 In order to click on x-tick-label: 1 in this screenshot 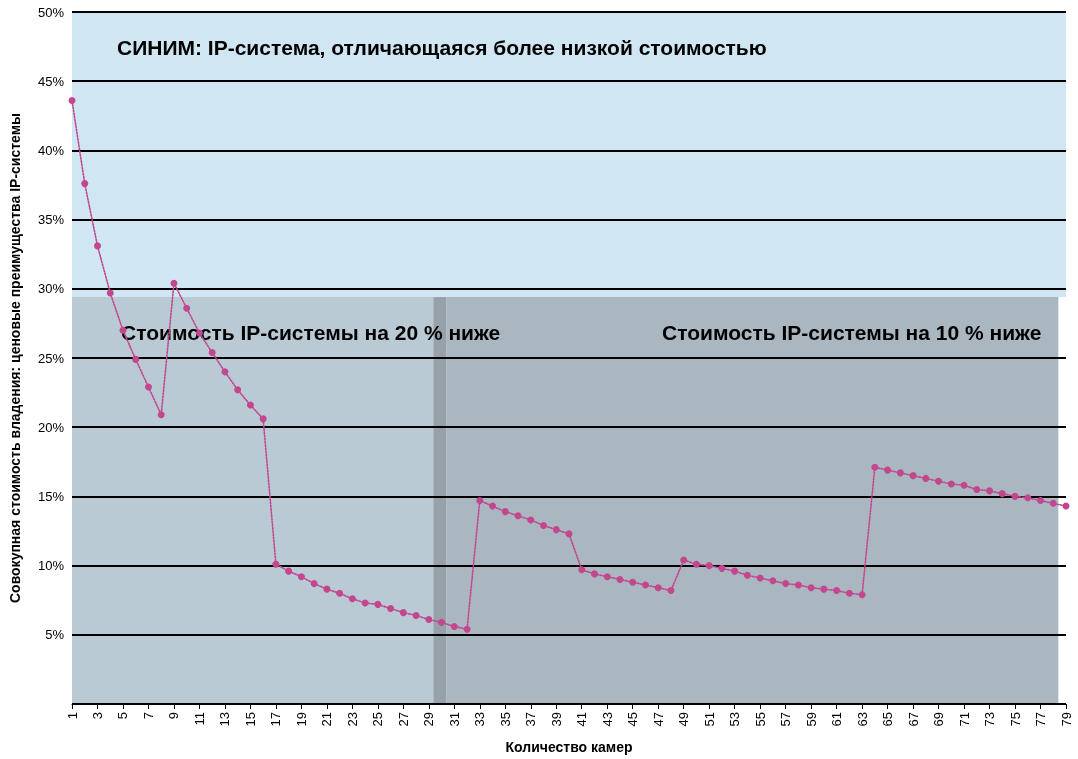, I will do `click(72, 716)`.